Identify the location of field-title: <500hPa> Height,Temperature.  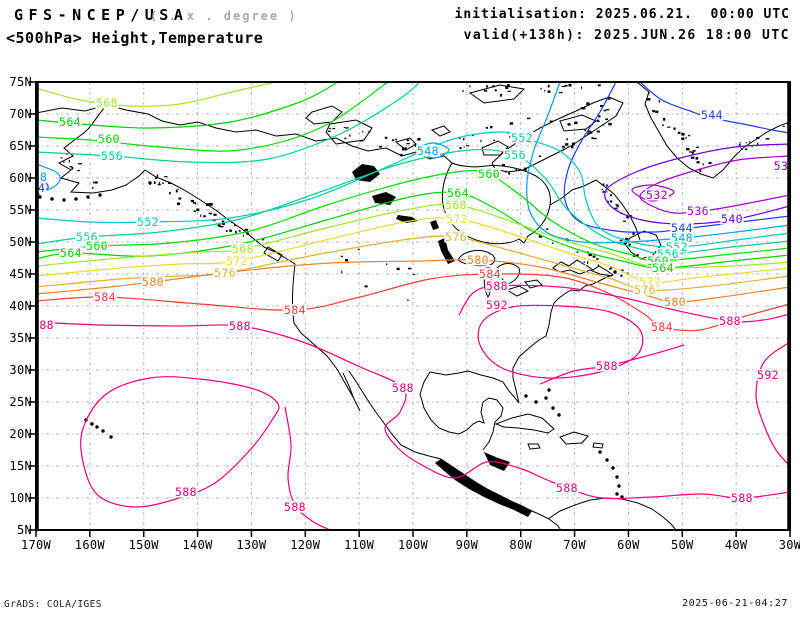
(135, 38).